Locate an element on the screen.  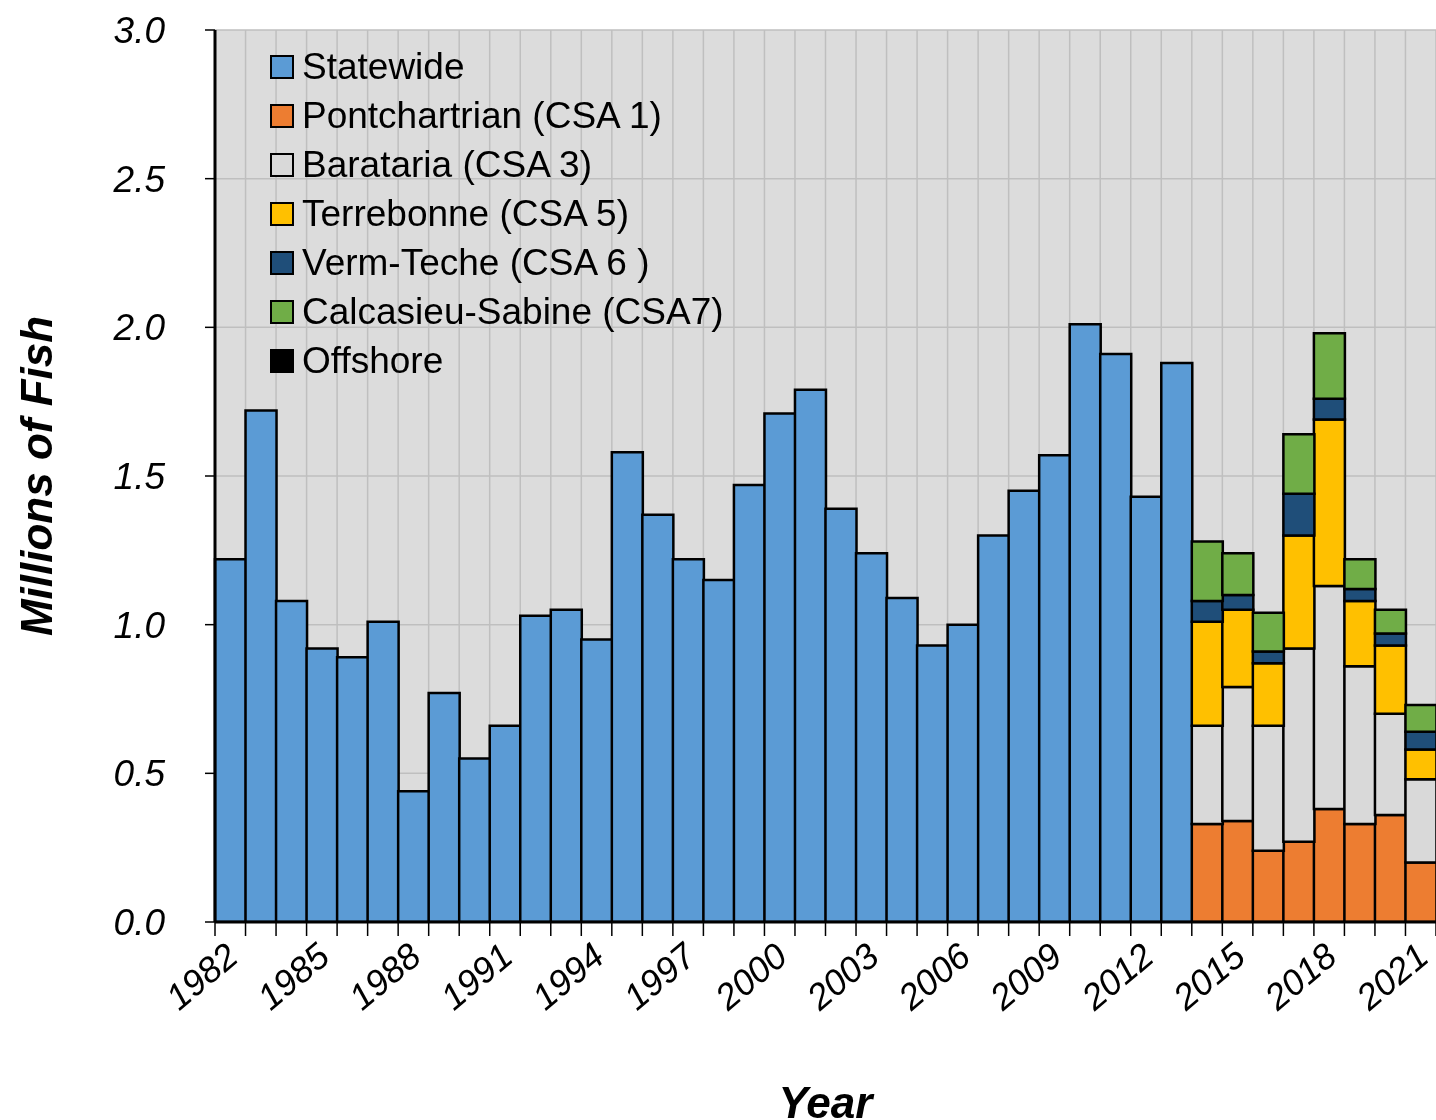
legend-label: Terrebonne (CSA 5) is located at coordinates (466, 213).